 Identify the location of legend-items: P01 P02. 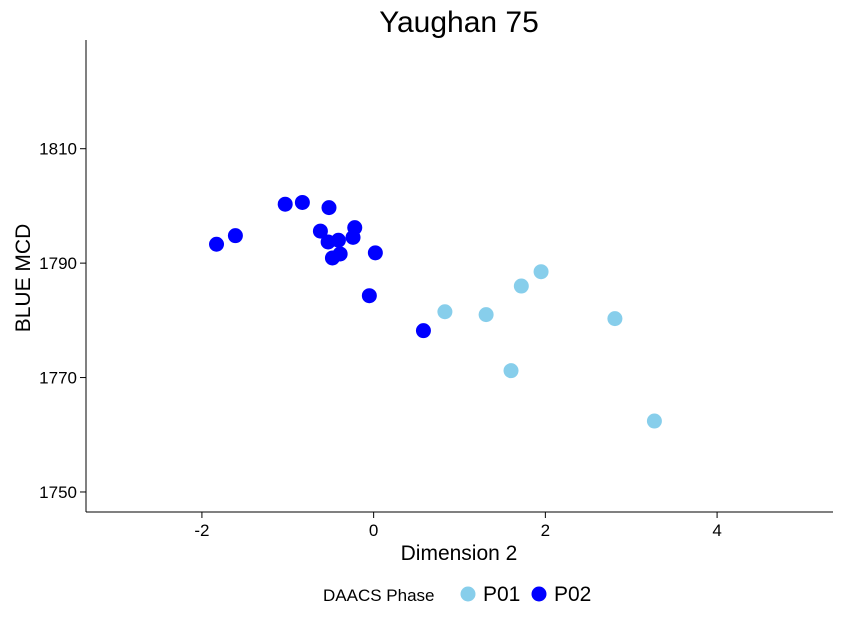
(525, 594).